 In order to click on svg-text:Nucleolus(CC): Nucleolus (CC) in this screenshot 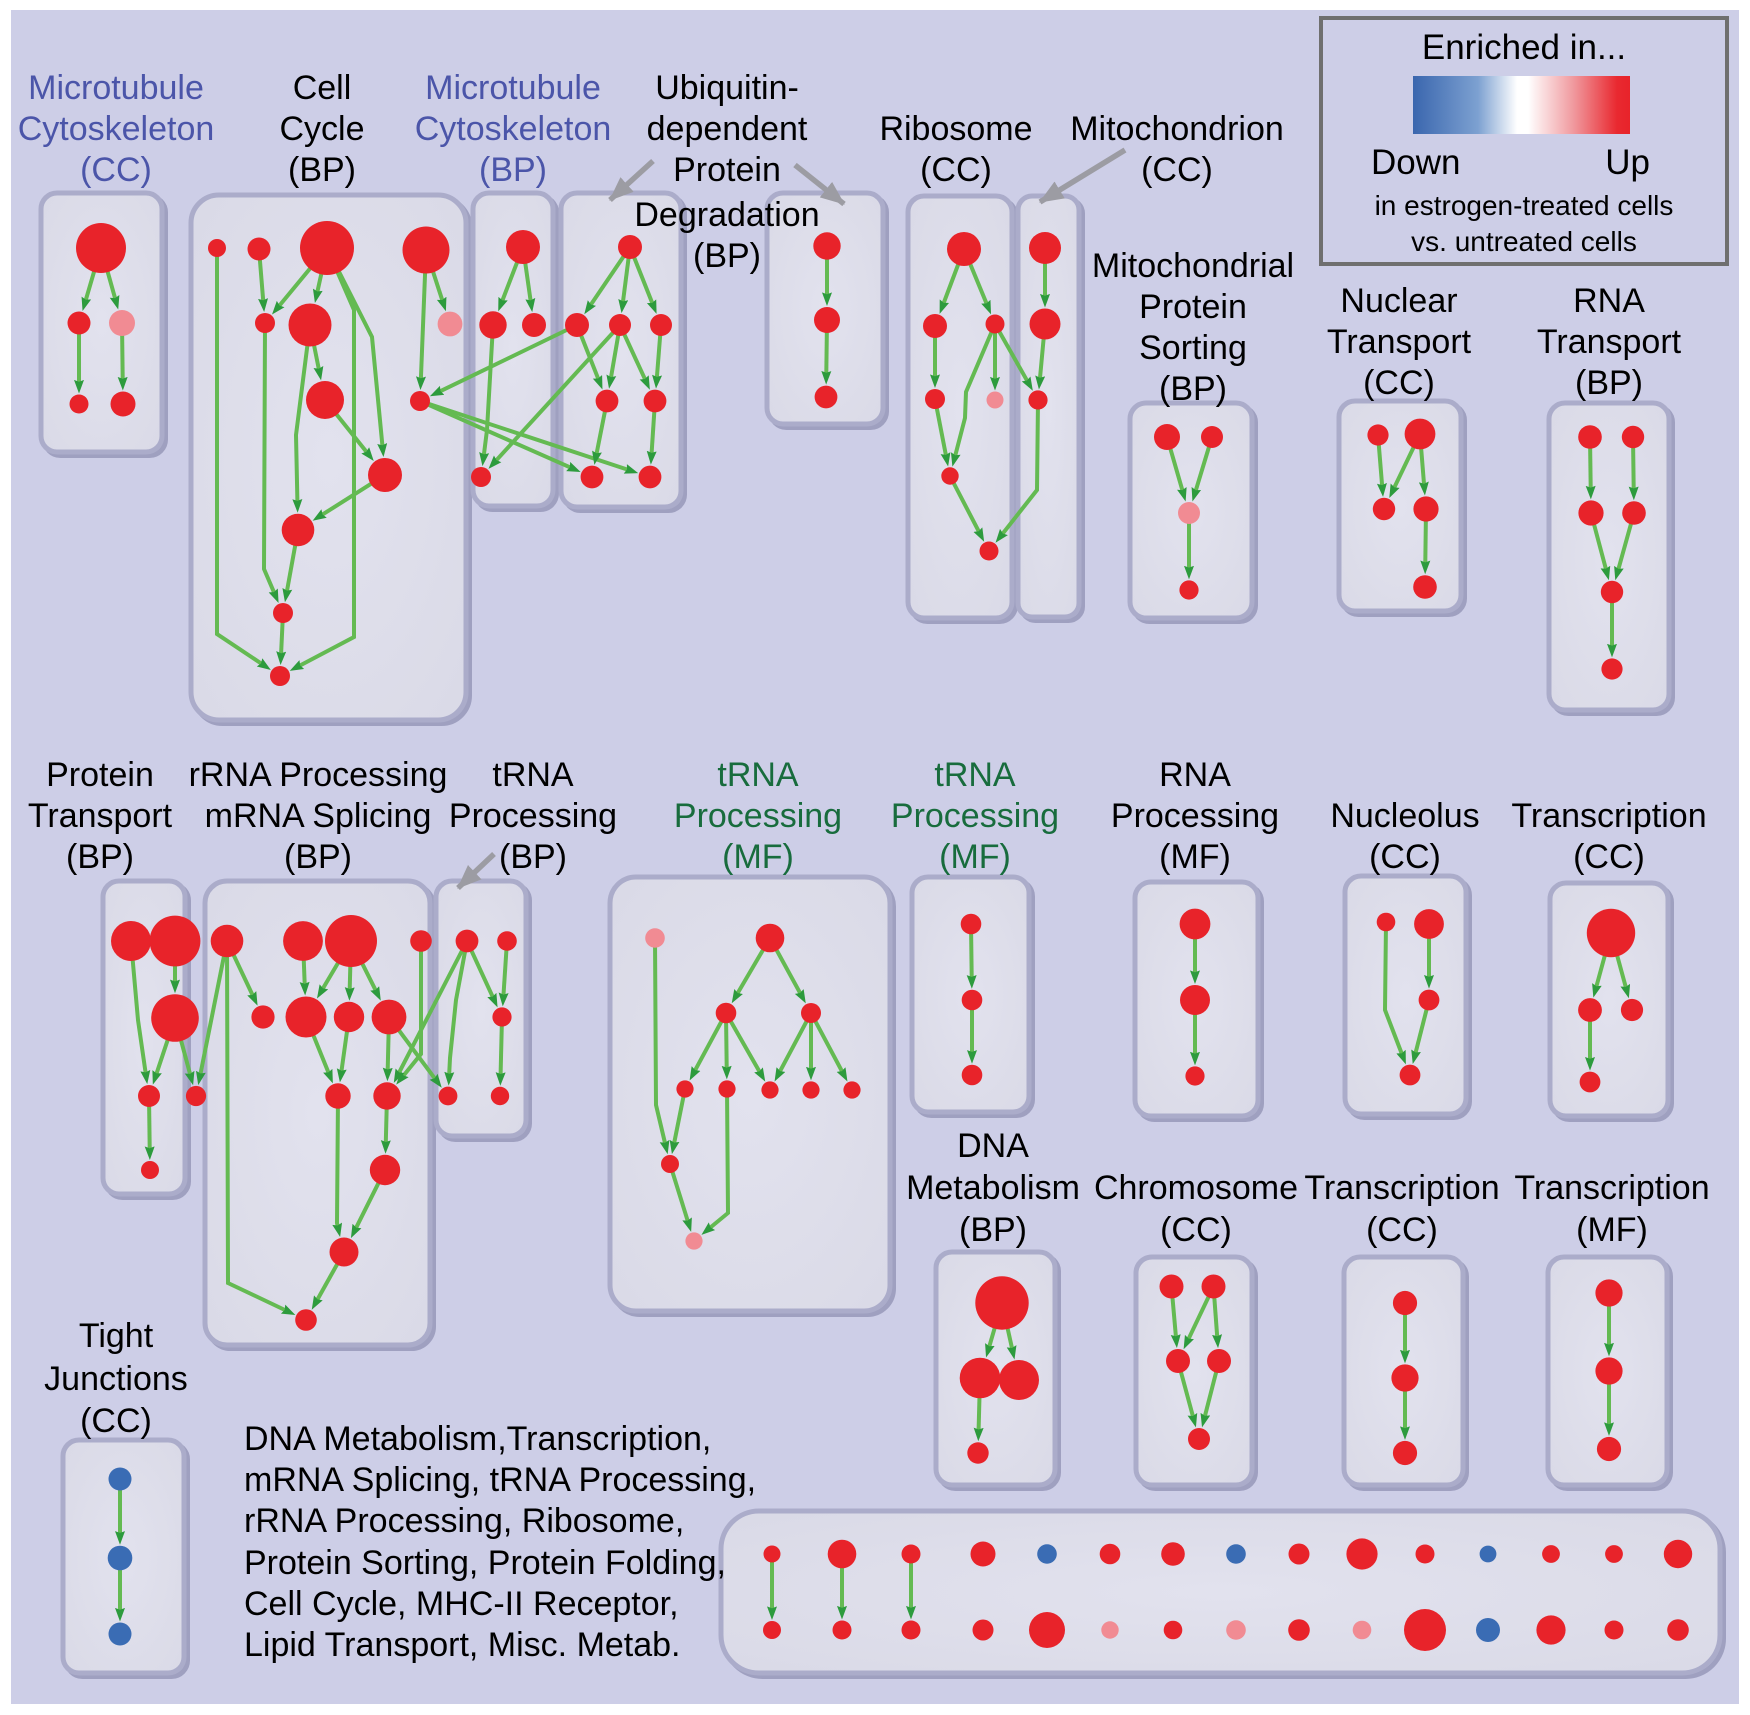, I will do `click(1404, 836)`.